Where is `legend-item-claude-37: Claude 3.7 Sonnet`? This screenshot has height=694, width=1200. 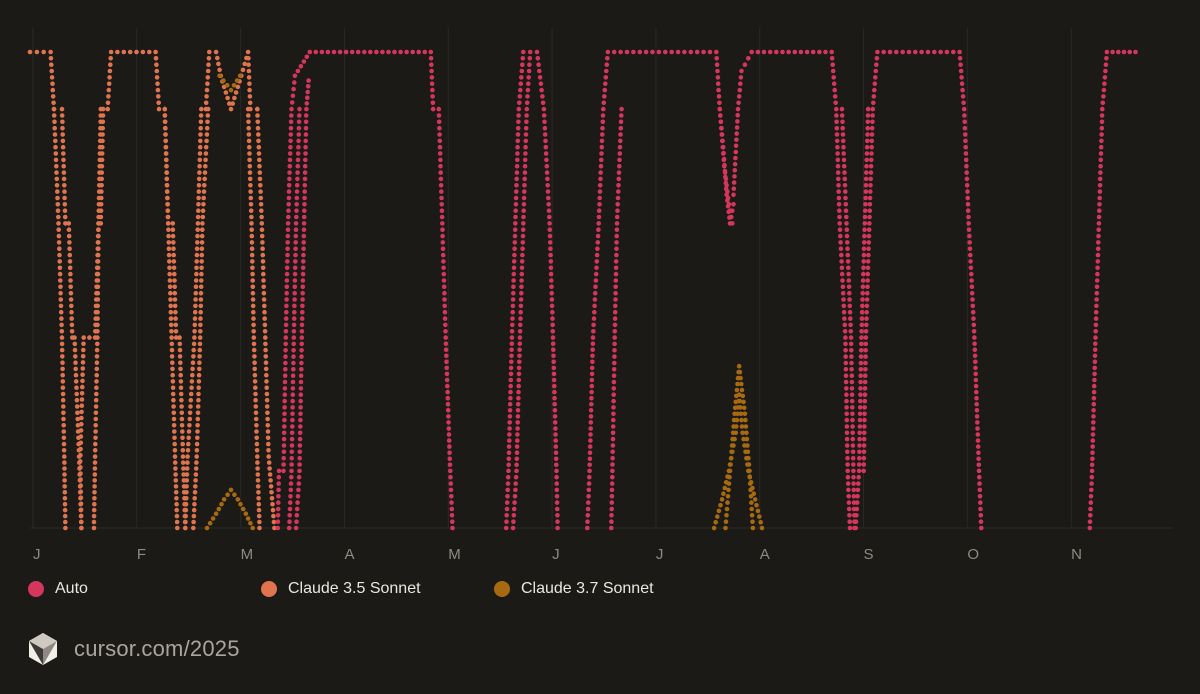
legend-item-claude-37: Claude 3.7 Sonnet is located at coordinates (574, 589).